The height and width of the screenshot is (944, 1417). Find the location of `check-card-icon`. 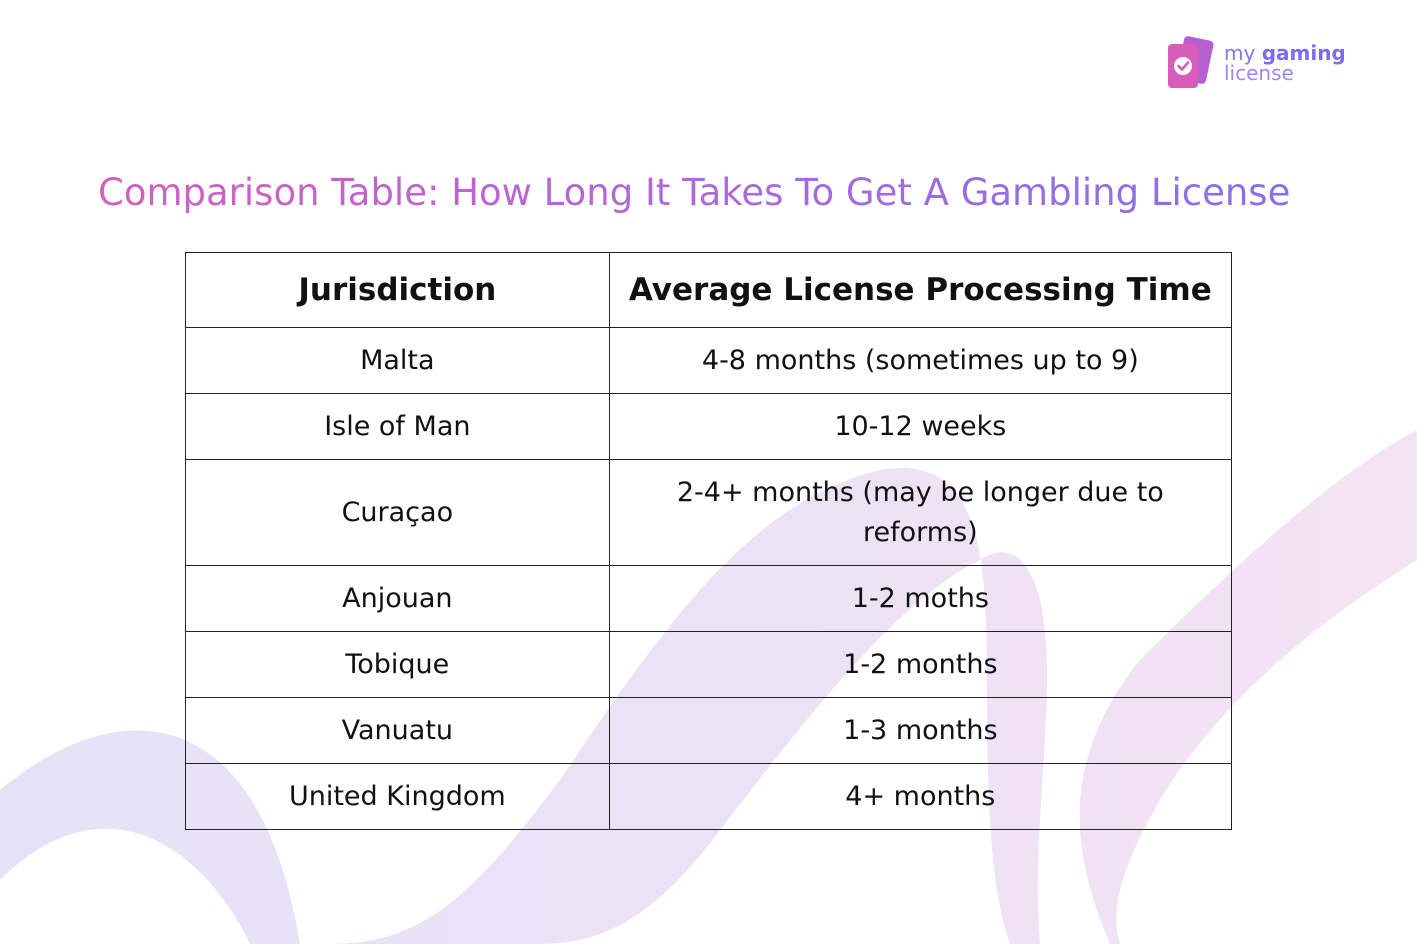

check-card-icon is located at coordinates (1191, 62).